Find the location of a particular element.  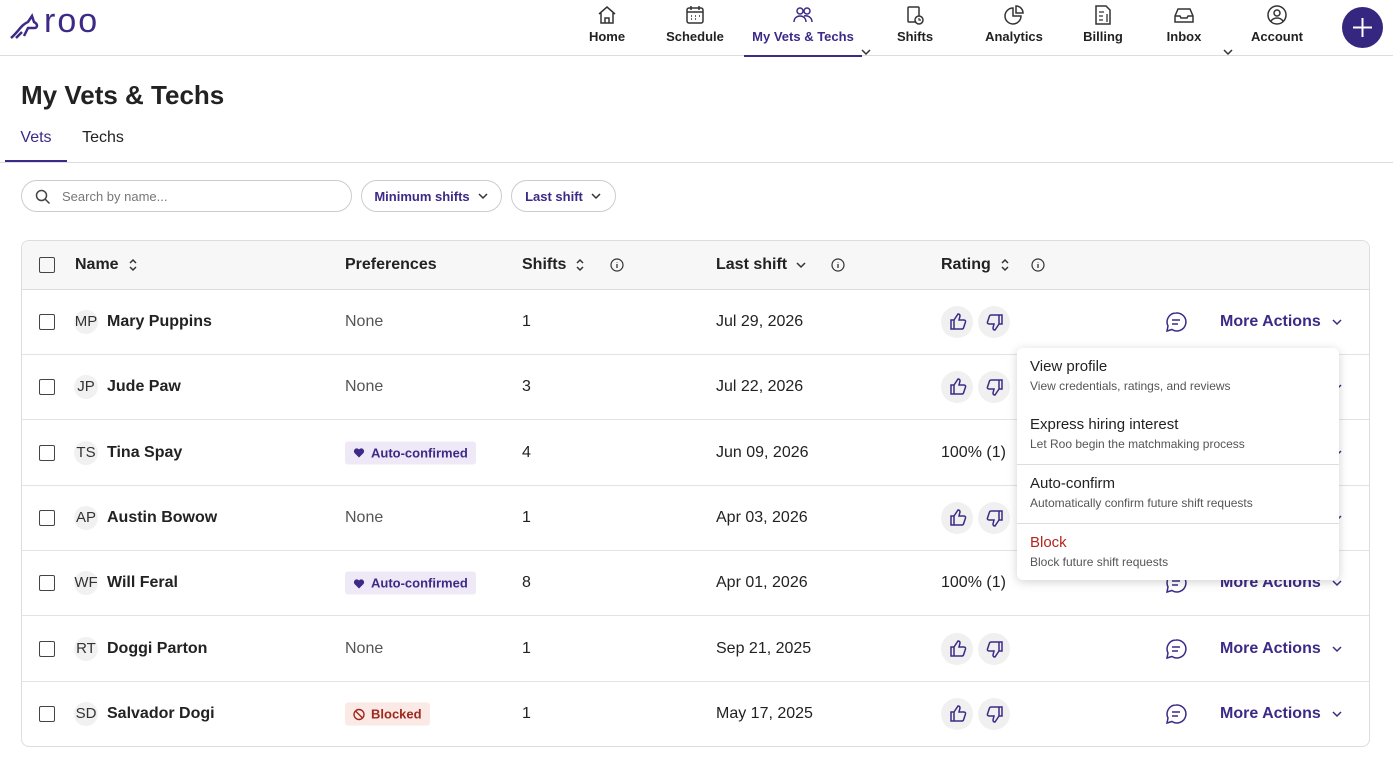

add-button is located at coordinates (1362, 27).